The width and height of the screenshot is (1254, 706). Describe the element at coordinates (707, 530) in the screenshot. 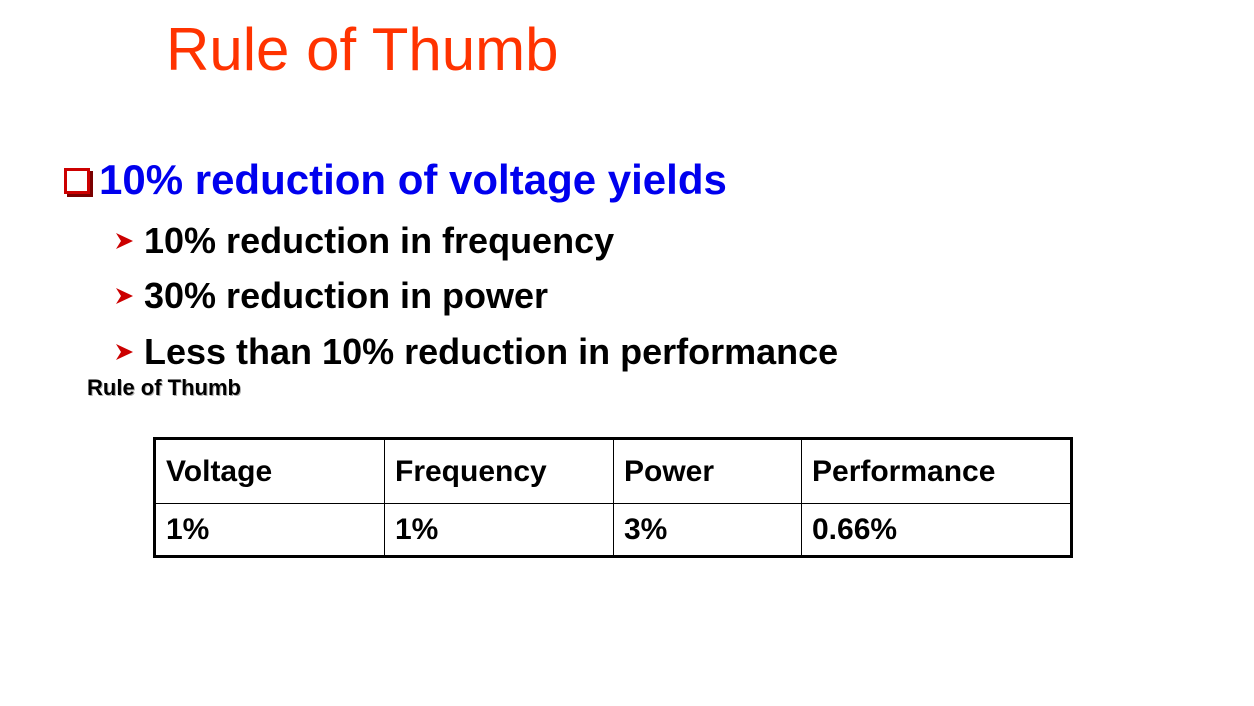

I see `table-cell: 3%` at that location.